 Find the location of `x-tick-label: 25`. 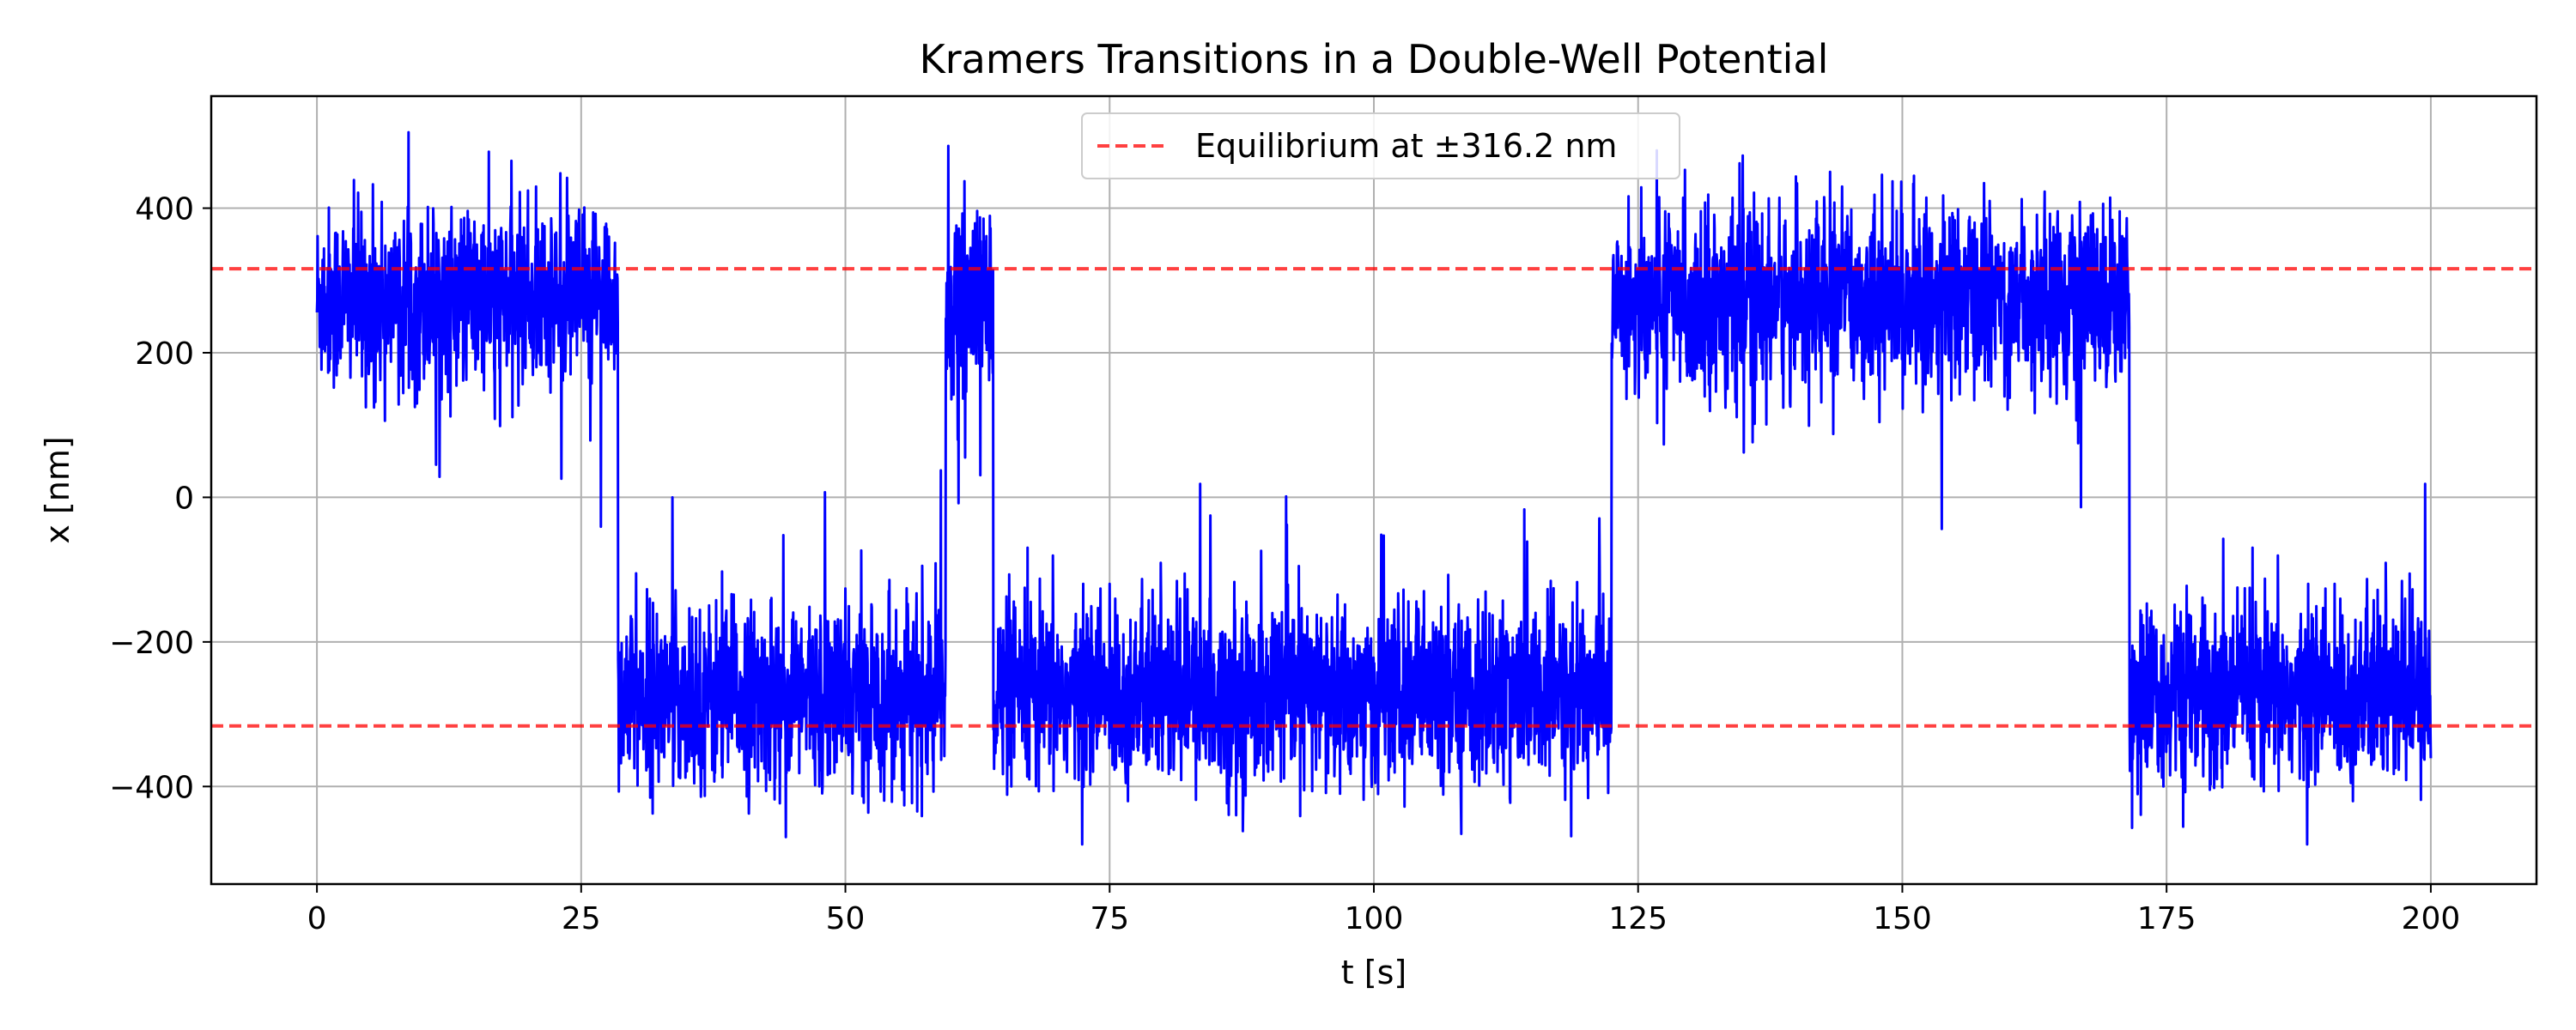

x-tick-label: 25 is located at coordinates (581, 918).